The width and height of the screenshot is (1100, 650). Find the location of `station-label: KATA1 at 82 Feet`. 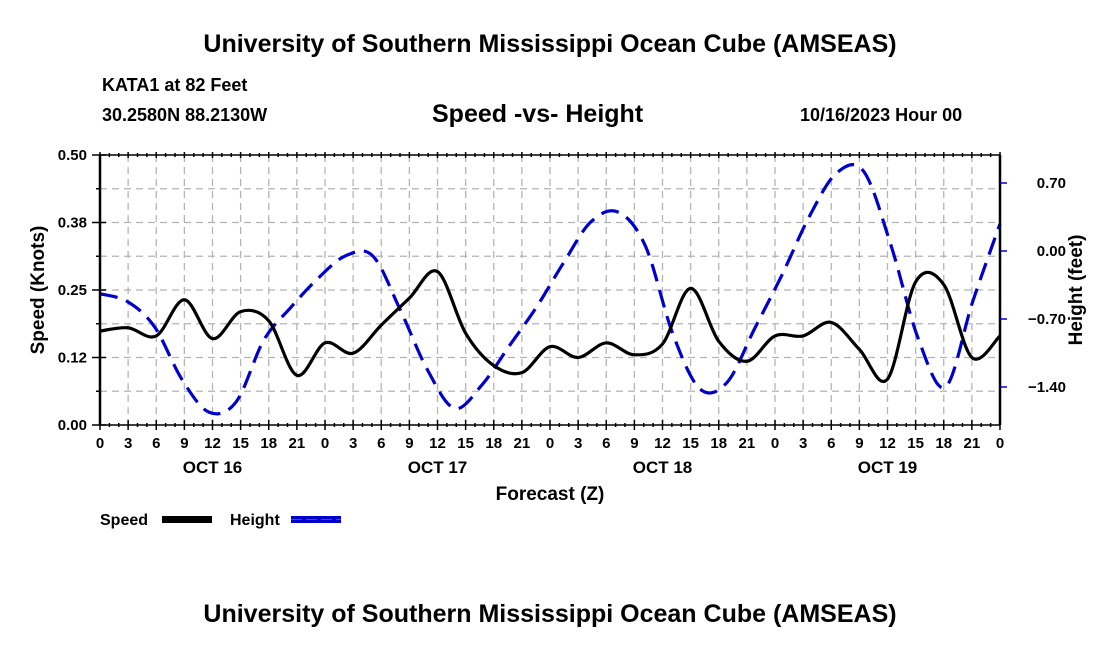

station-label: KATA1 at 82 Feet is located at coordinates (175, 85).